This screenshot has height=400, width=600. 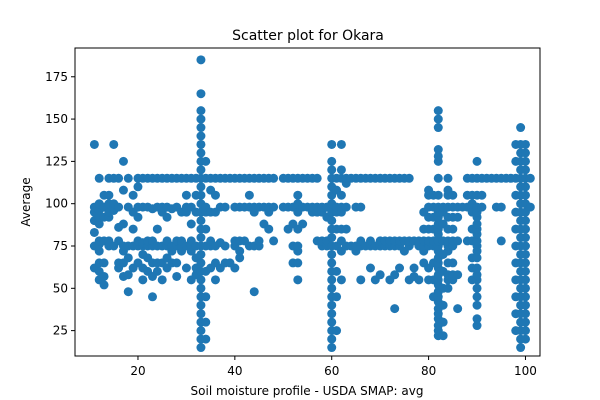 What do you see at coordinates (137, 371) in the screenshot?
I see `x-tick-label: 20` at bounding box center [137, 371].